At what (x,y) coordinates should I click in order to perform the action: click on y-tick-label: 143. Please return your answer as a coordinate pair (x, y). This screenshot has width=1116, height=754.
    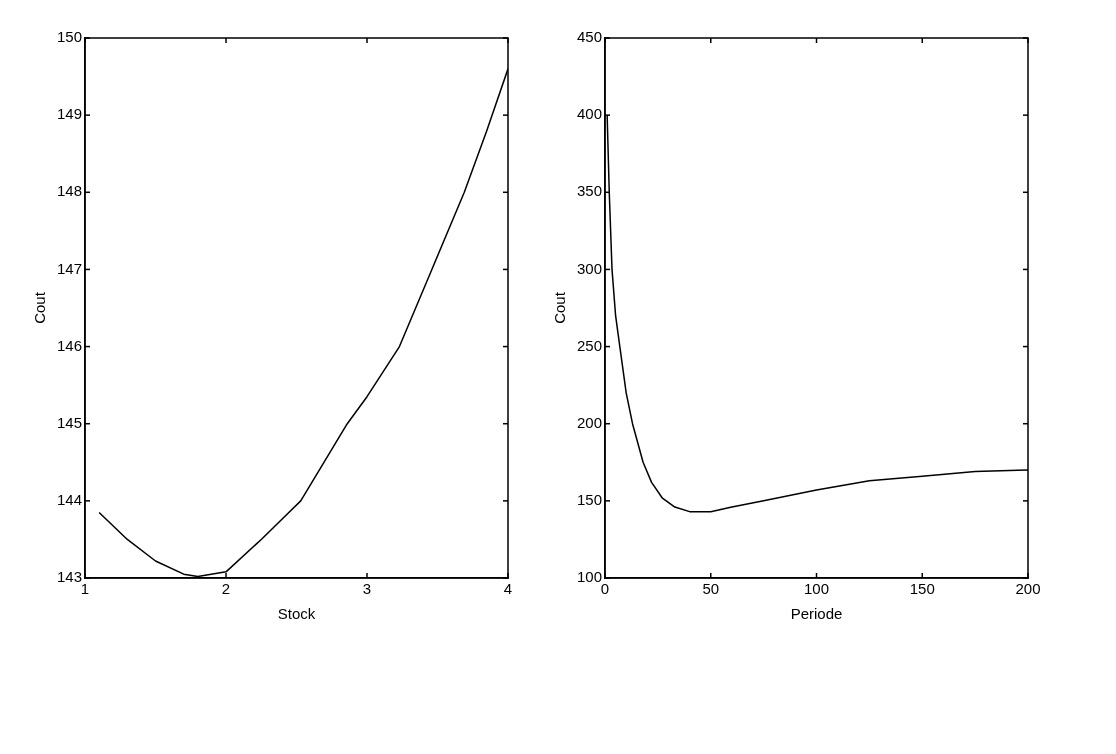
    Looking at the image, I should click on (70, 577).